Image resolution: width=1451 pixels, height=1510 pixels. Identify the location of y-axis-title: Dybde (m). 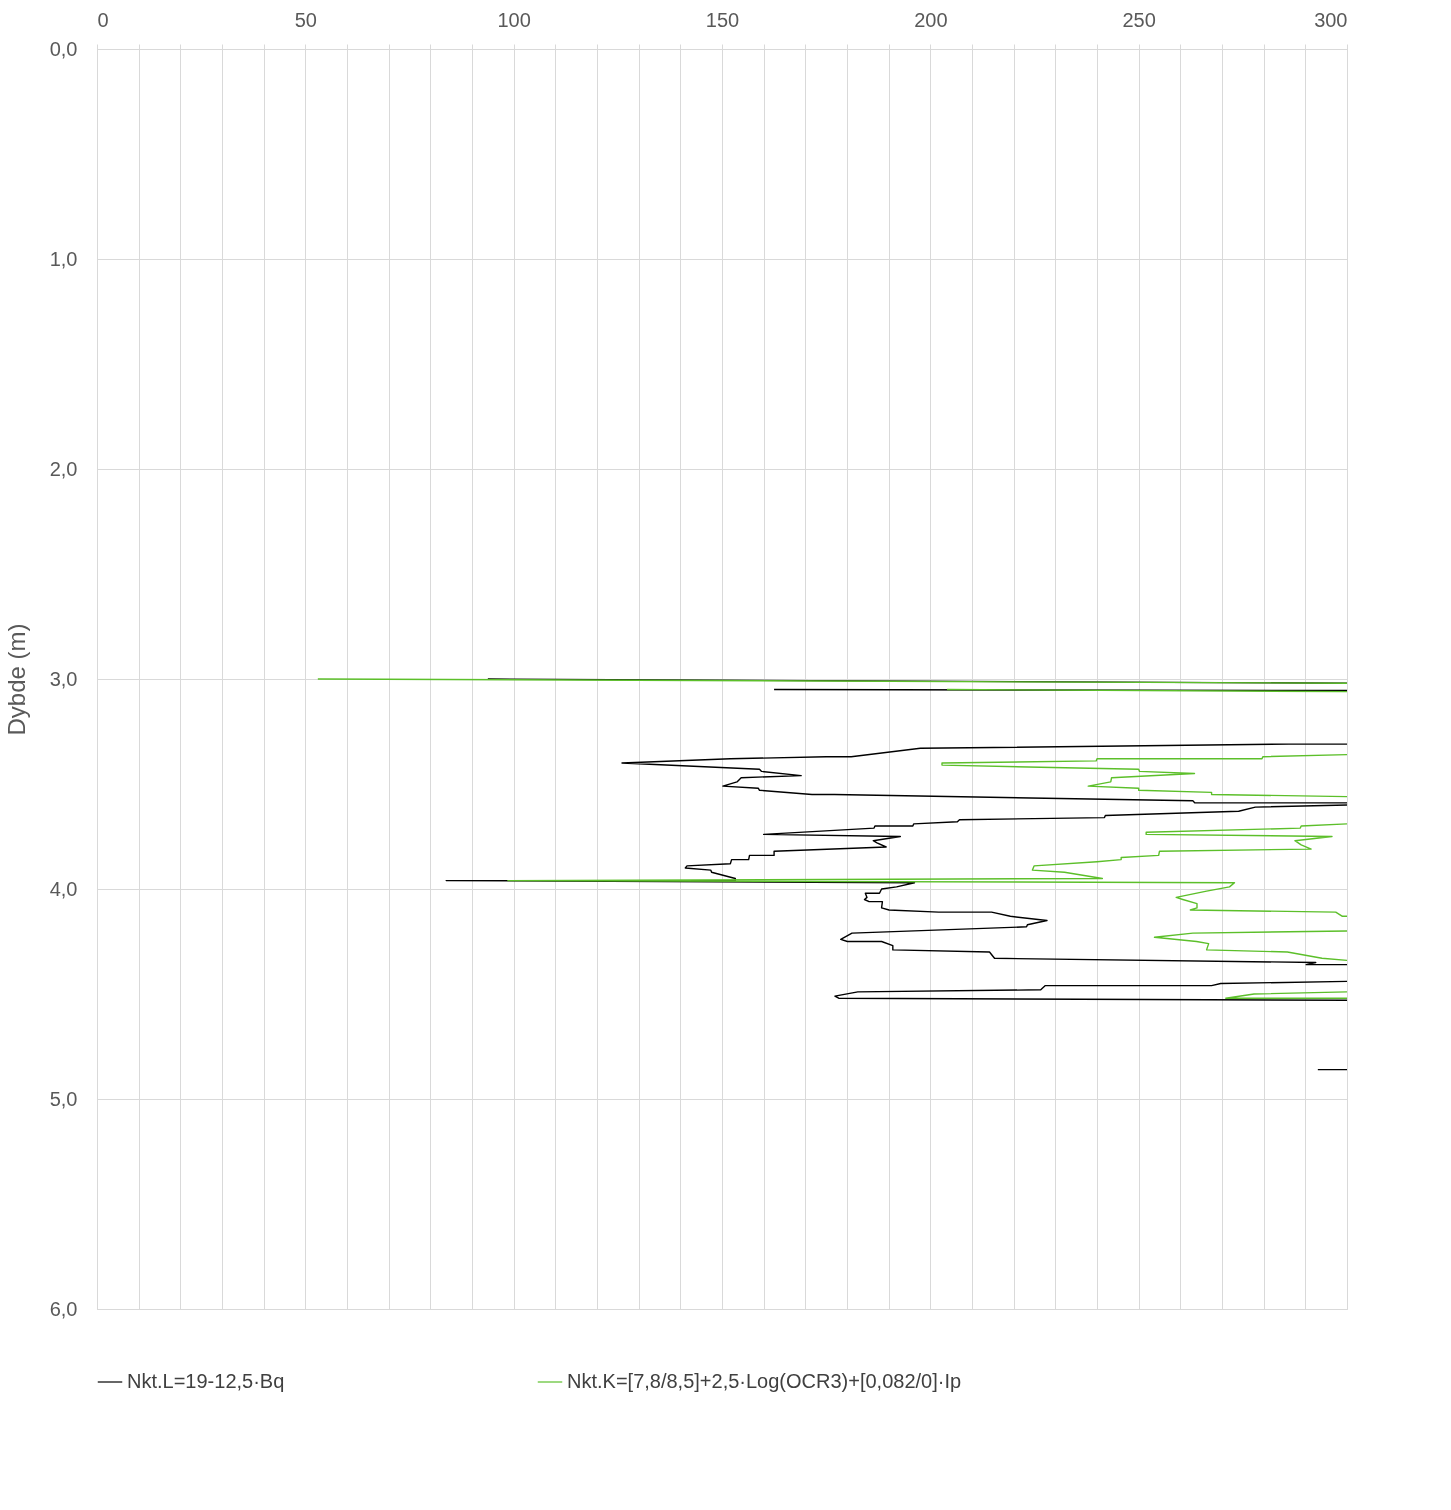
(16, 679).